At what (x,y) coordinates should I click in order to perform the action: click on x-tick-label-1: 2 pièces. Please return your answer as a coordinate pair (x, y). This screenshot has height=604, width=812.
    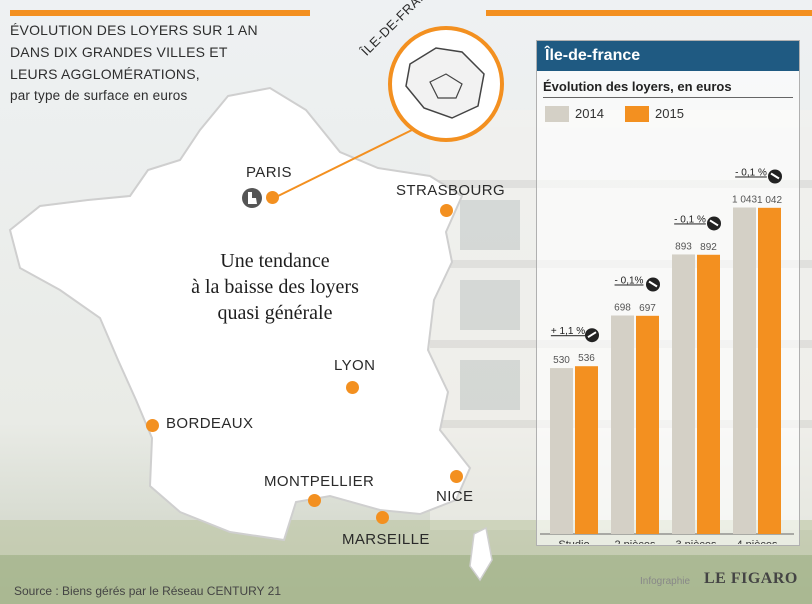
    Looking at the image, I should click on (635, 541).